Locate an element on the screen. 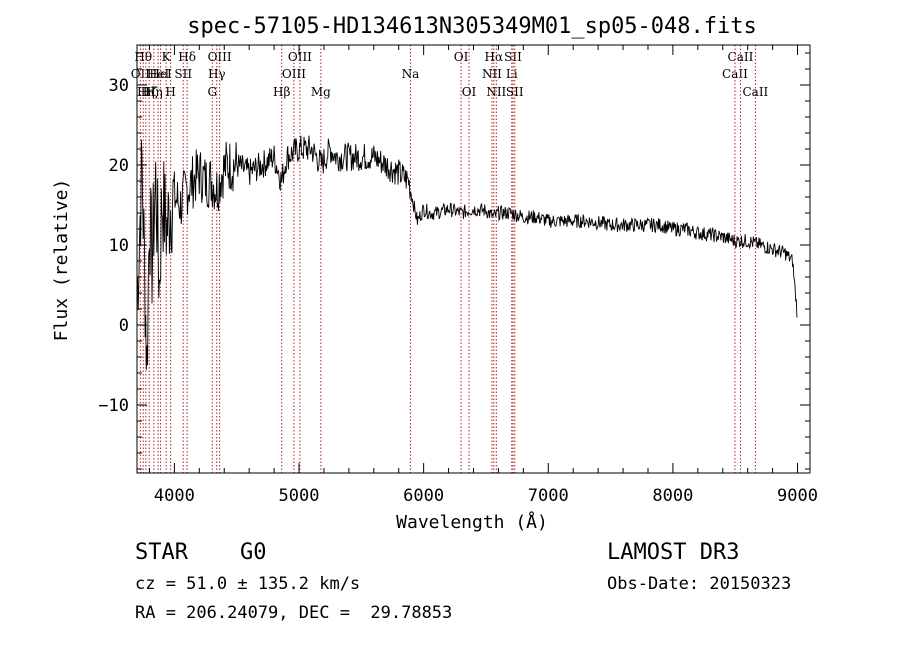 This screenshot has height=649, width=900. x-tick-label: 7000 is located at coordinates (548, 496).